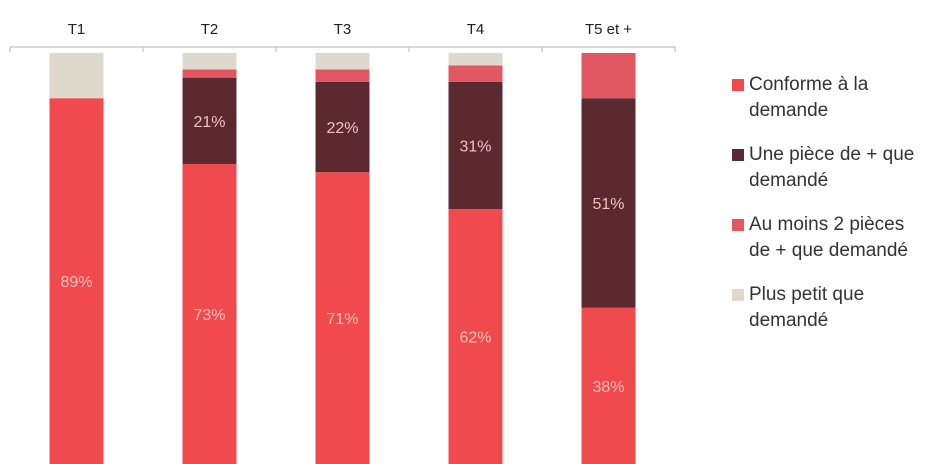 Image resolution: width=930 pixels, height=464 pixels. I want to click on legend-swatch-plus-petit, so click(738, 295).